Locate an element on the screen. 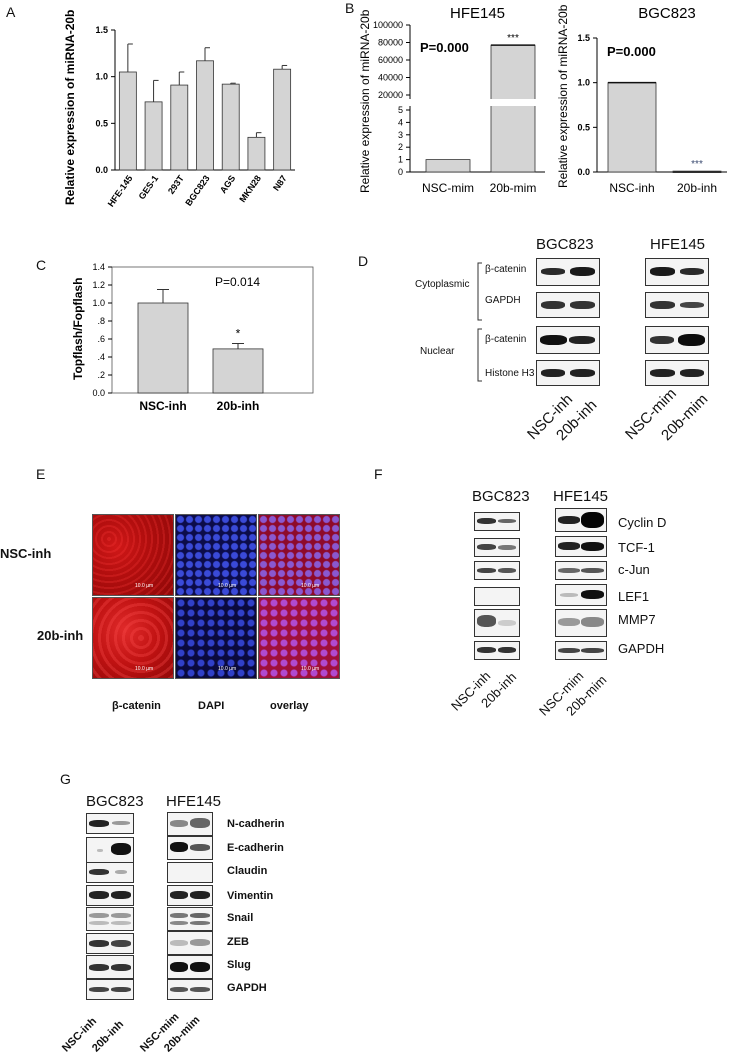  b1-bar is located at coordinates (513, 108).